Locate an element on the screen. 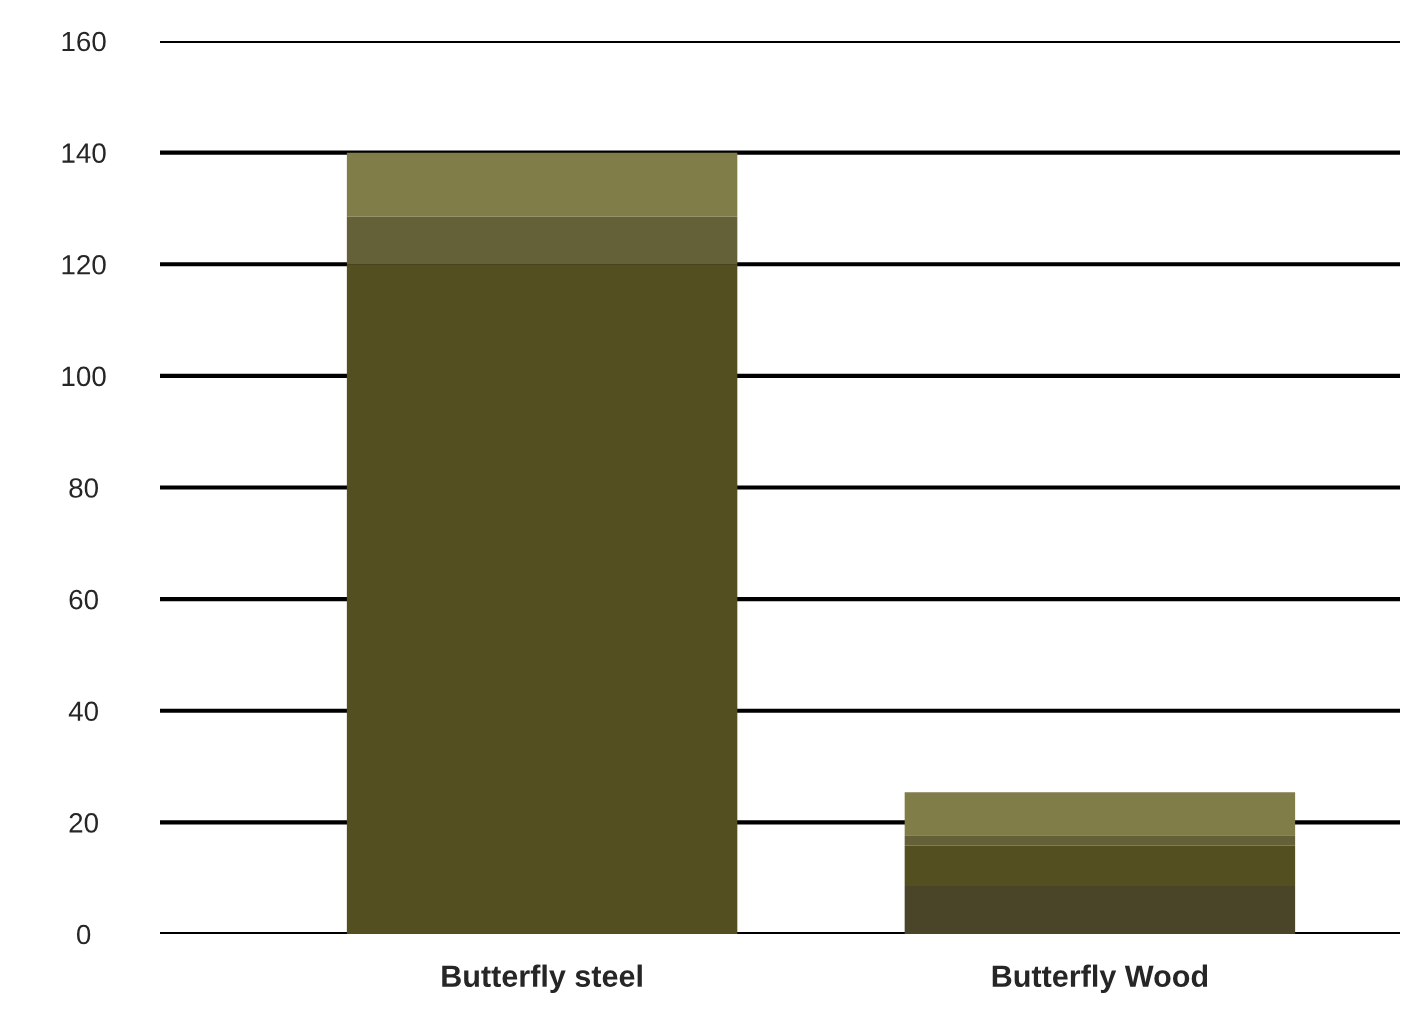 This screenshot has height=1011, width=1404. y-tick-label: 0 is located at coordinates (83, 934).